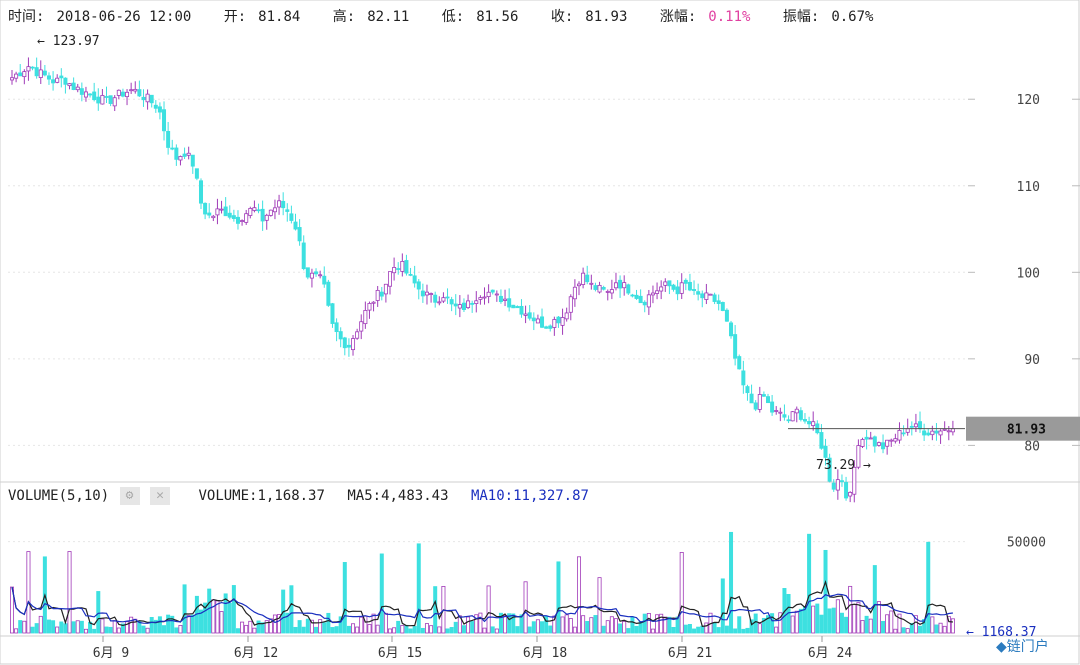  Describe the element at coordinates (1026, 430) in the screenshot. I see `current-price-label: 81.93` at that location.